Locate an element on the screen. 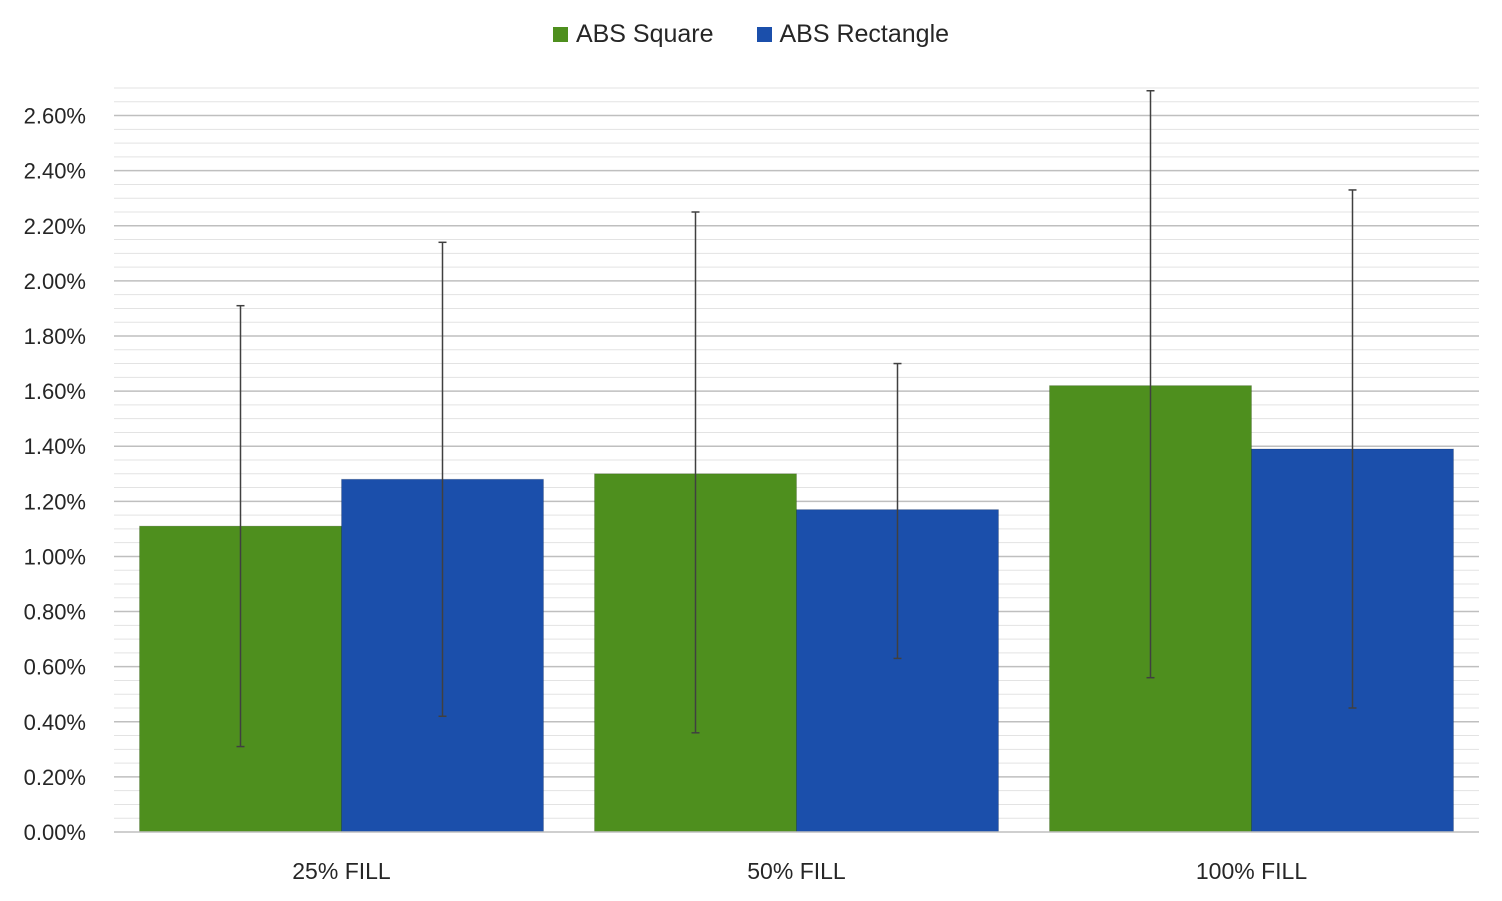 The width and height of the screenshot is (1502, 901). y-tick-label: 0.00% is located at coordinates (55, 832).